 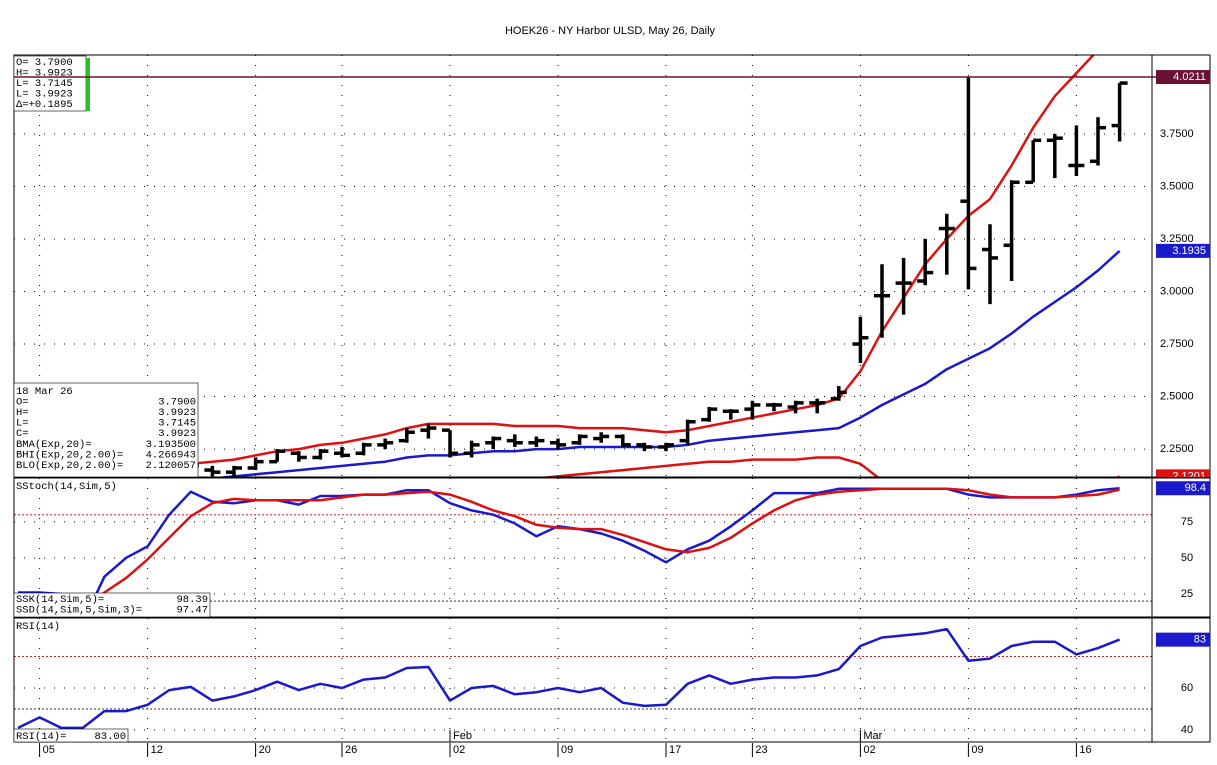 What do you see at coordinates (22, 413) in the screenshot?
I see `readout-label: H=` at bounding box center [22, 413].